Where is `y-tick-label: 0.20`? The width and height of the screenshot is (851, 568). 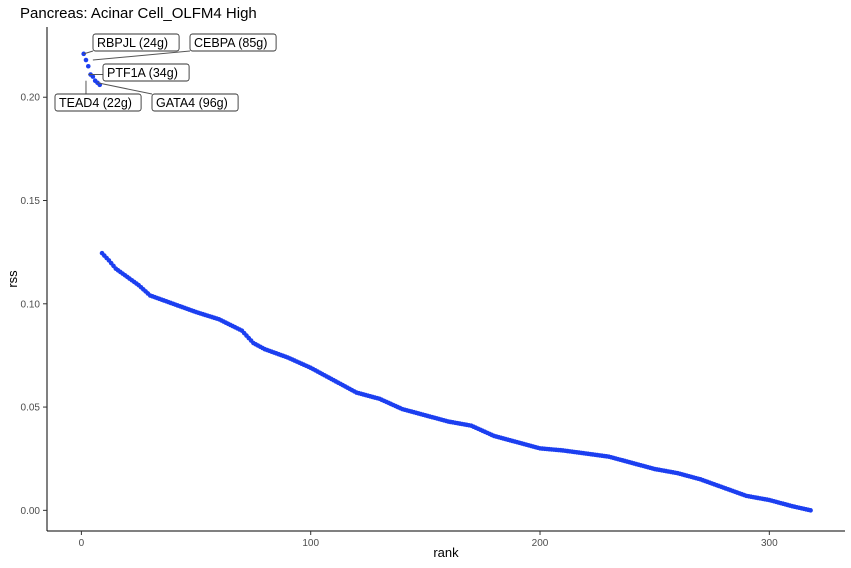
y-tick-label: 0.20 is located at coordinates (31, 98).